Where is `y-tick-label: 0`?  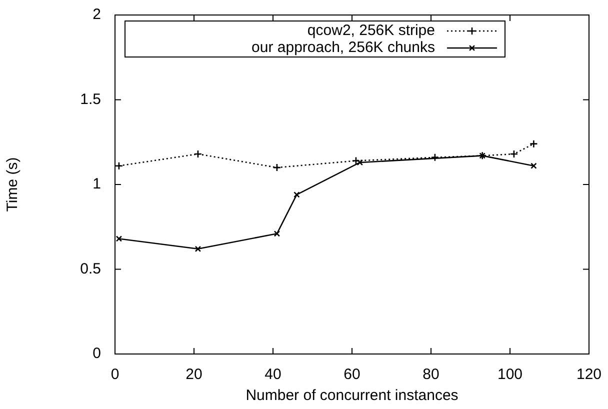 y-tick-label: 0 is located at coordinates (96, 353).